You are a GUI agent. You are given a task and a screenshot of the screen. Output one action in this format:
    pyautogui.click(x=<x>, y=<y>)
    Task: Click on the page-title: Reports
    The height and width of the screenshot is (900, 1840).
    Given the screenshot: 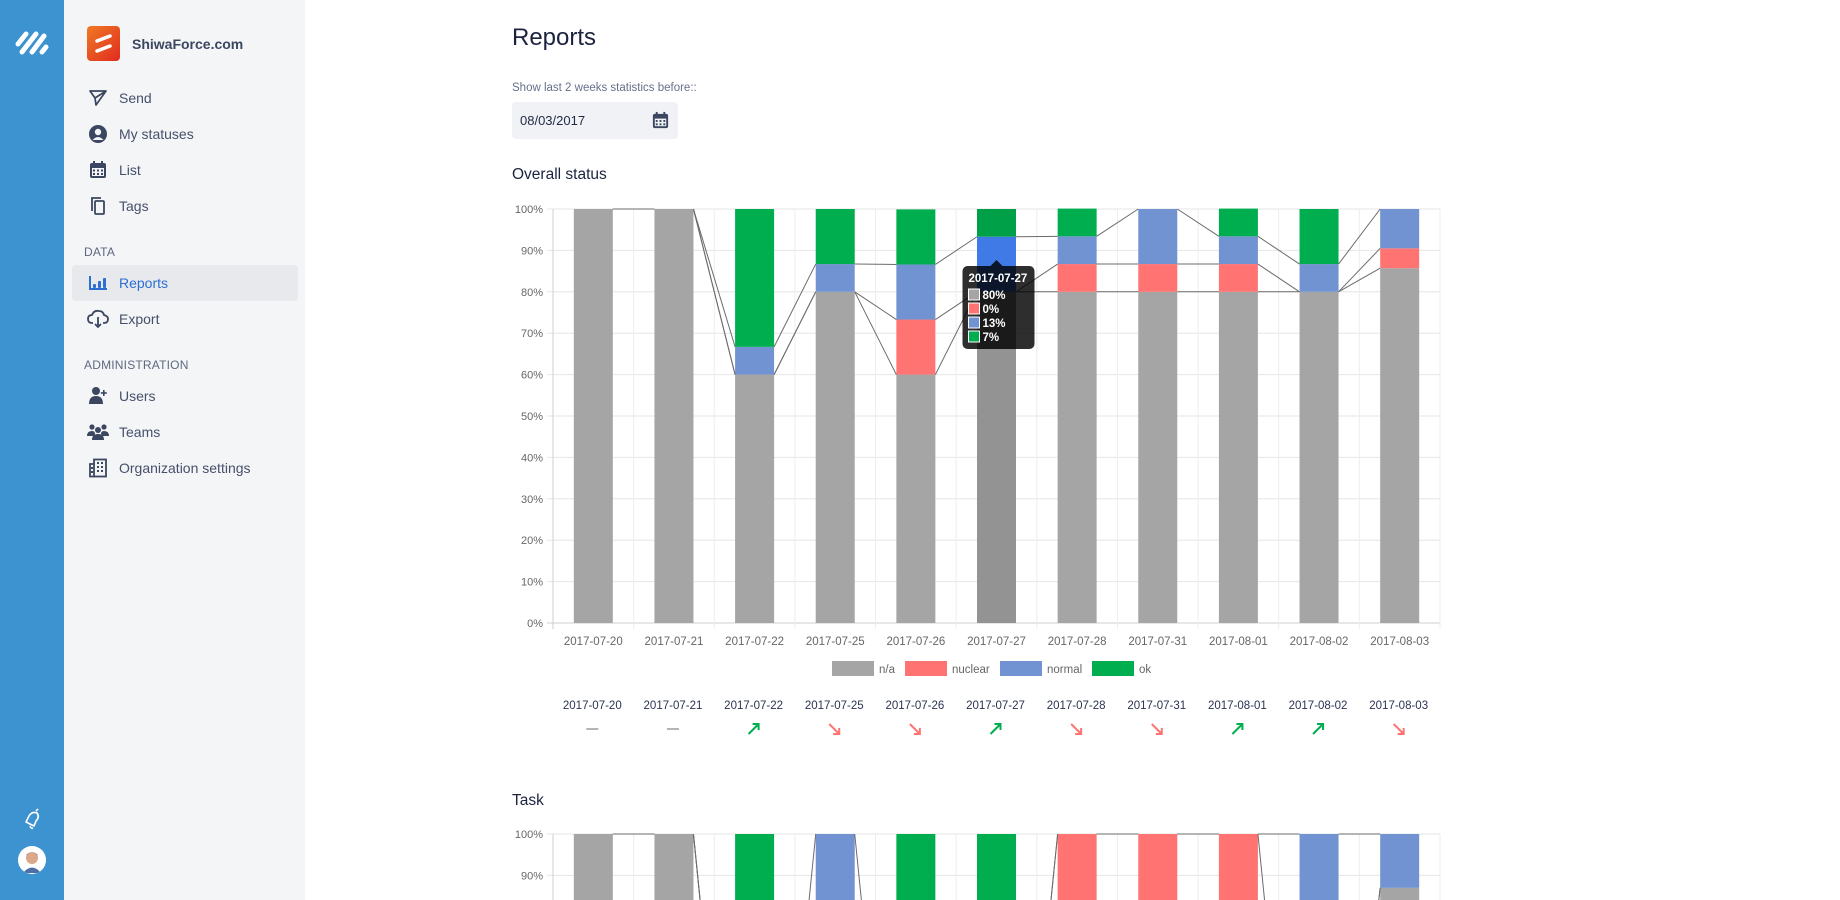 What is the action you would take?
    pyautogui.click(x=554, y=37)
    